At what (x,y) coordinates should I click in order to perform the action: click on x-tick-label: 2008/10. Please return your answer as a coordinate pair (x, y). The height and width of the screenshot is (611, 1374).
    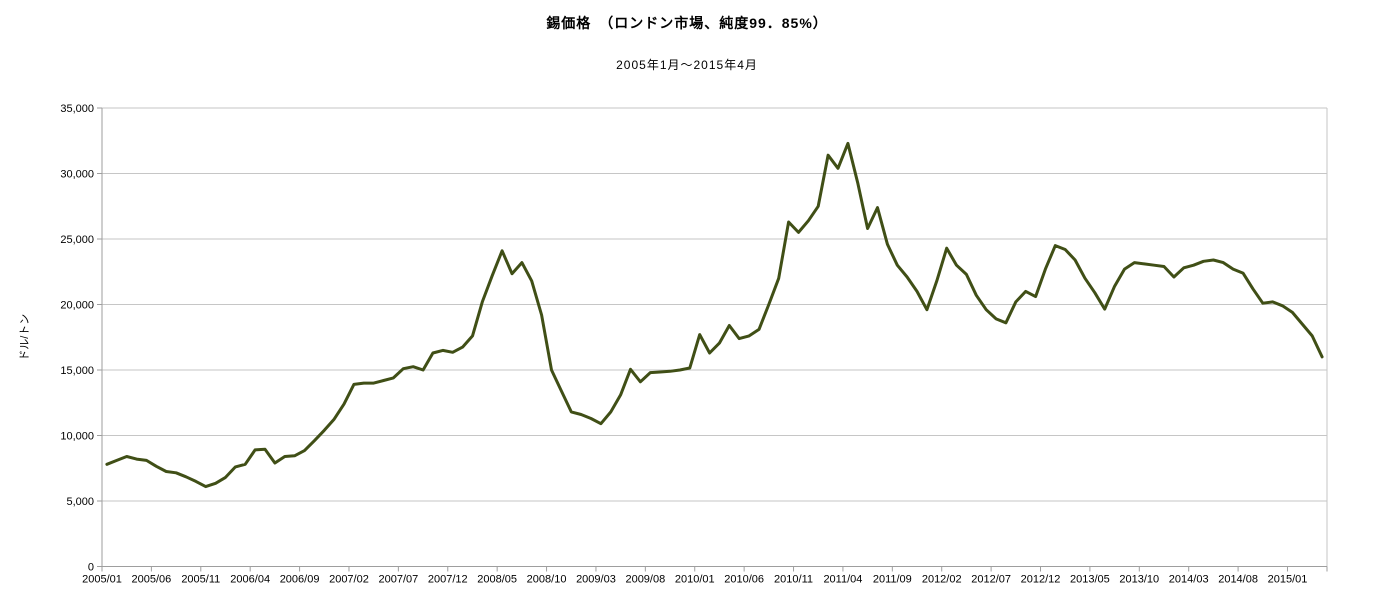
    Looking at the image, I should click on (547, 580).